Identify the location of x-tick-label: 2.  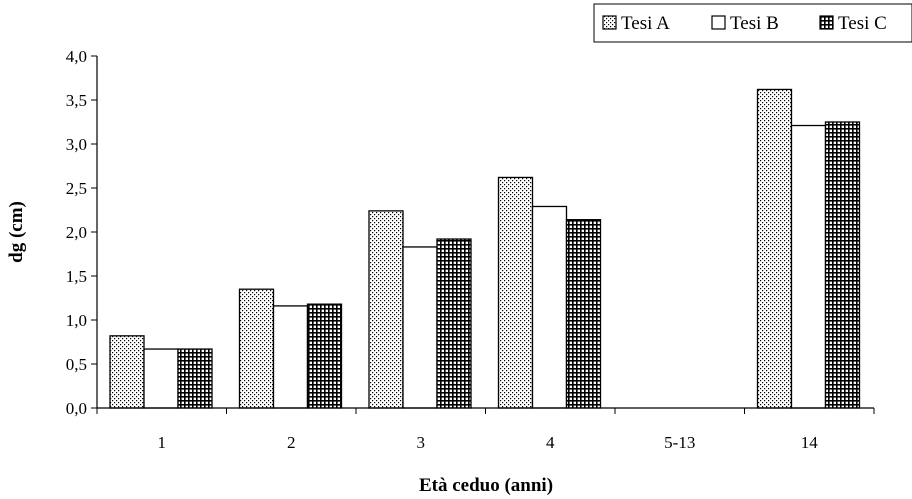
(291, 442).